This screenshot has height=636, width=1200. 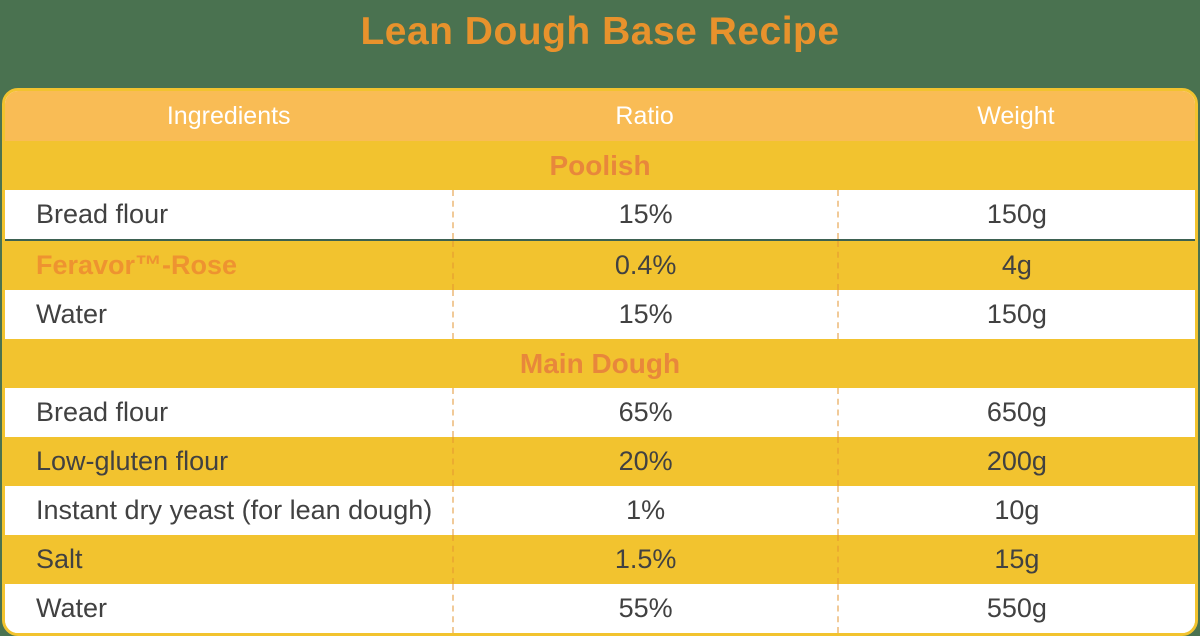 I want to click on ratio-cell: 20%, so click(x=644, y=461).